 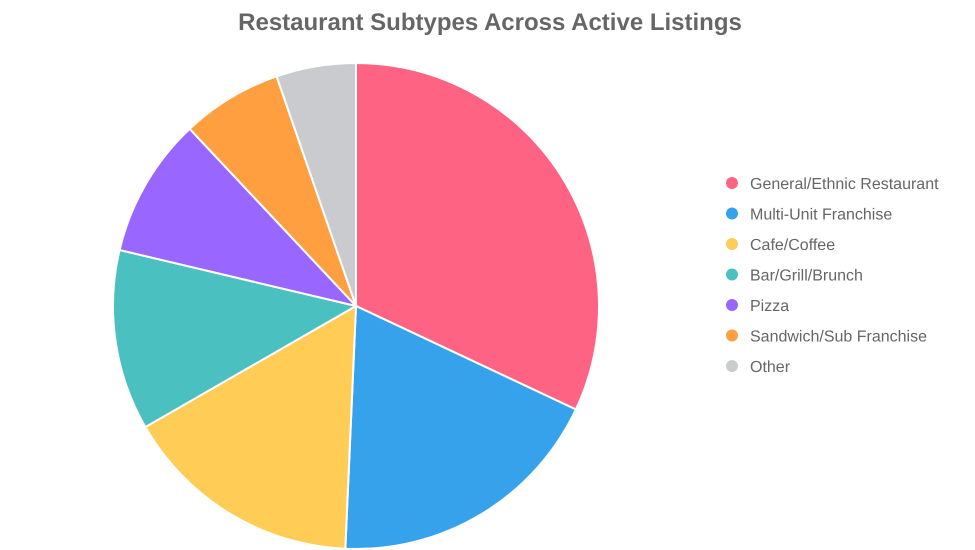 I want to click on chart-title: Restaurant Subtypes Across Active Listings, so click(x=490, y=22).